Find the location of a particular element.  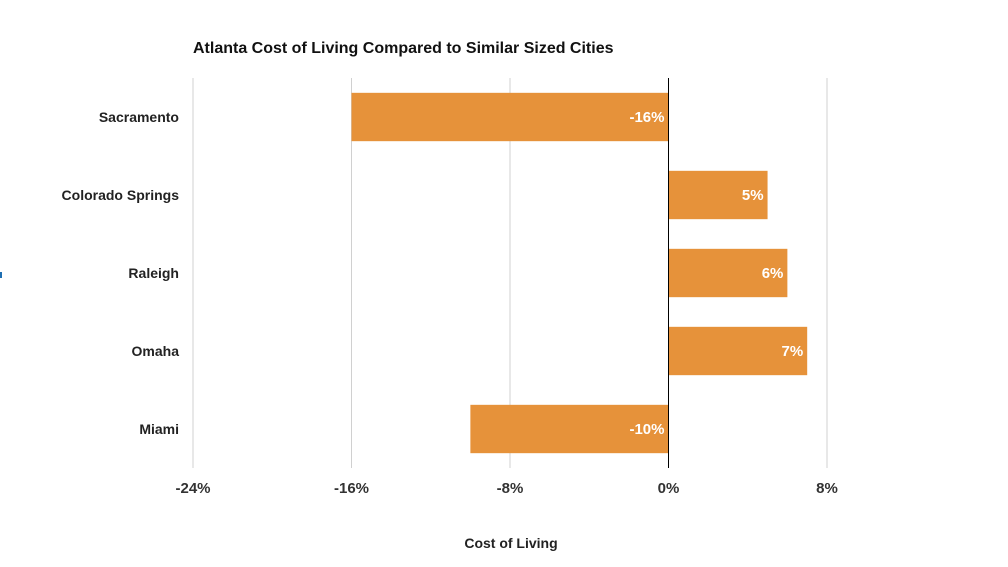

data-label: -16% is located at coordinates (646, 117).